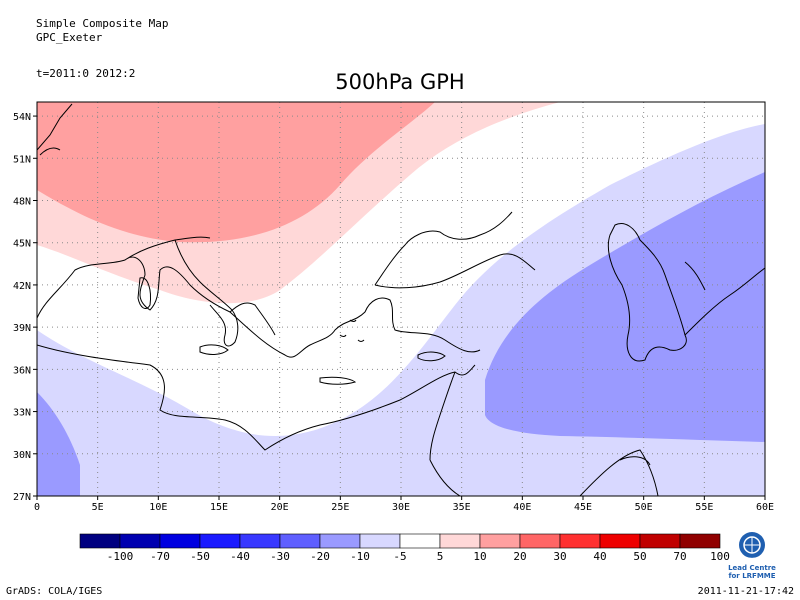 This screenshot has width=800, height=600. I want to click on lon-label: 55E, so click(704, 507).